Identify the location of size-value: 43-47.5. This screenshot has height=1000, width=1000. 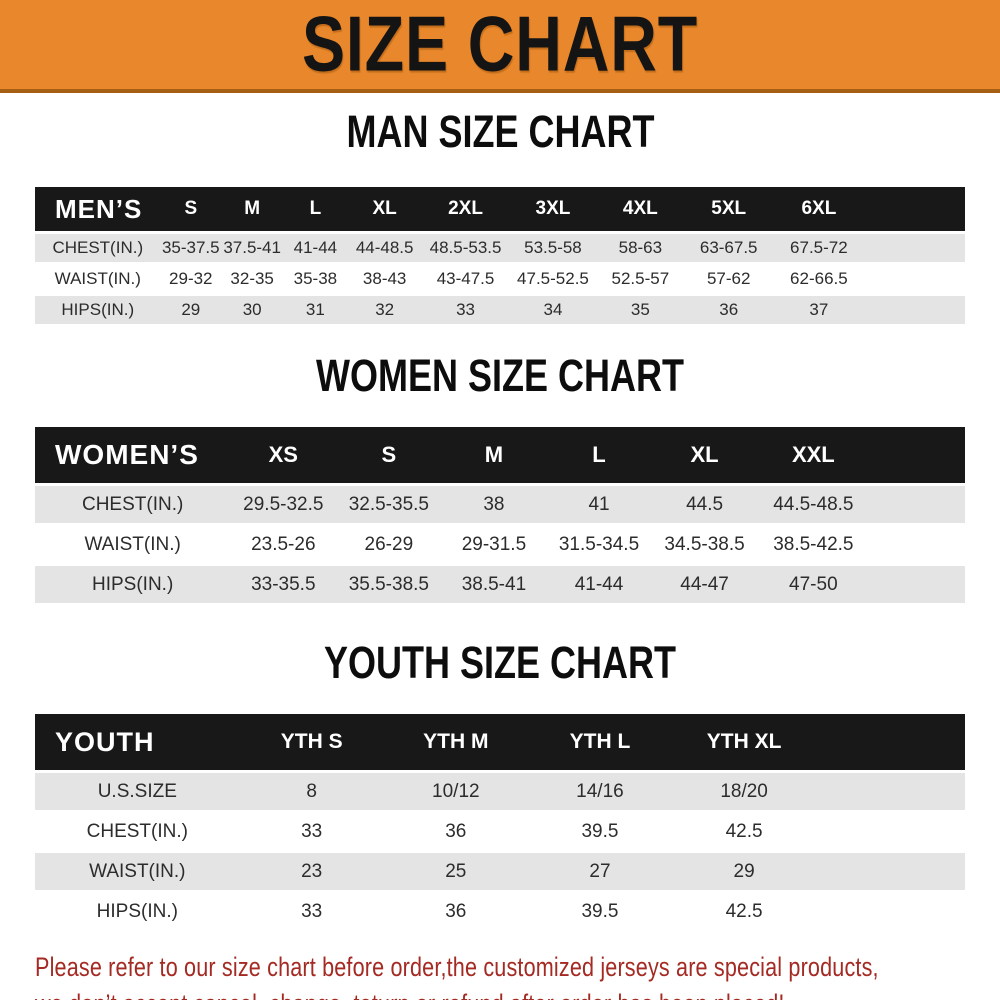
(465, 279).